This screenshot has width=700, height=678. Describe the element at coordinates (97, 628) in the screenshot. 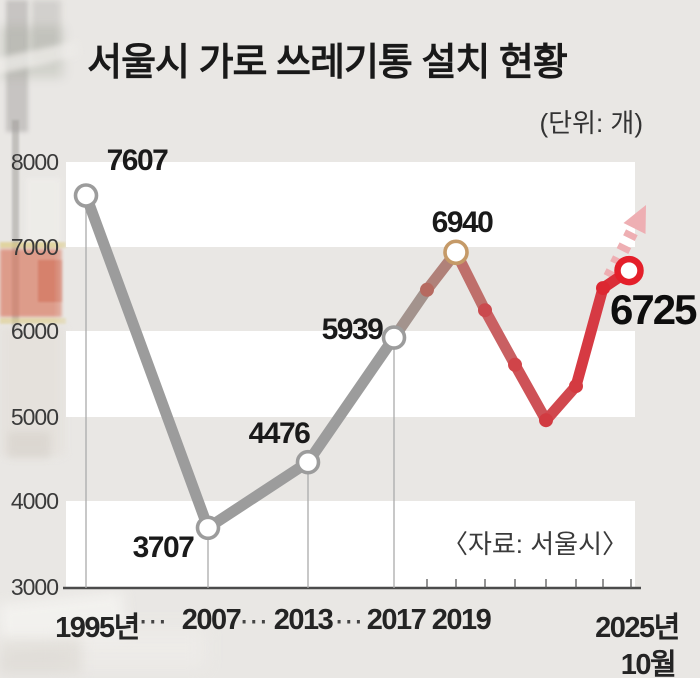

I see `x-label-1995: 1995년` at that location.